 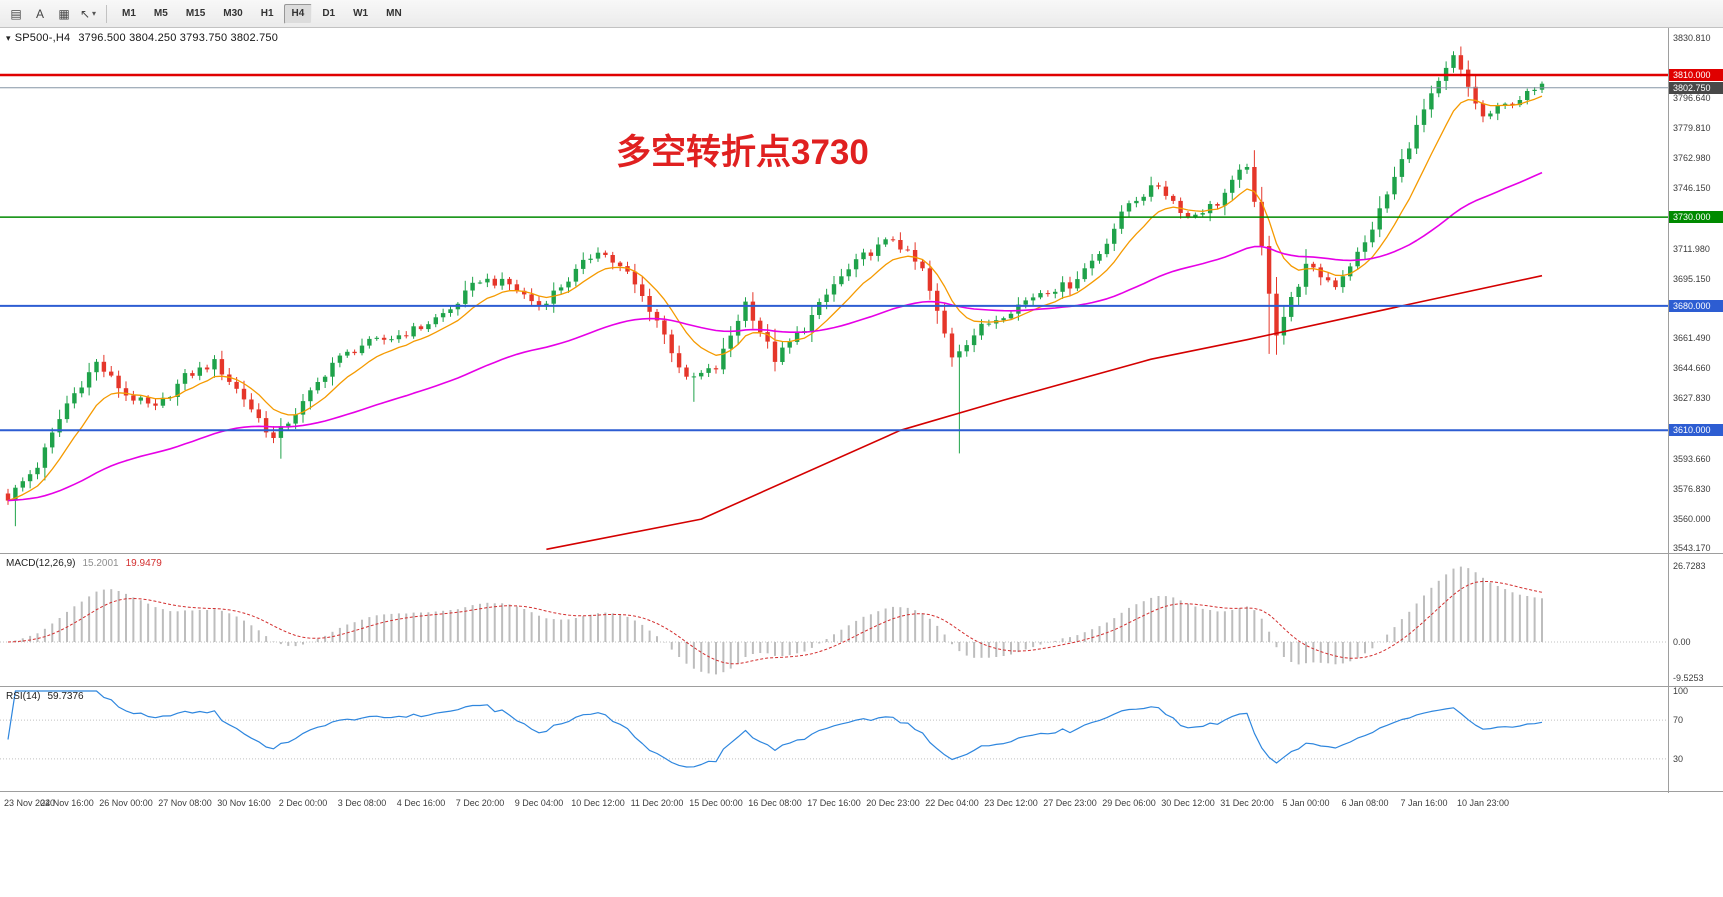 I want to click on chart-text-annotation: 多空转折点3730, so click(x=742, y=152).